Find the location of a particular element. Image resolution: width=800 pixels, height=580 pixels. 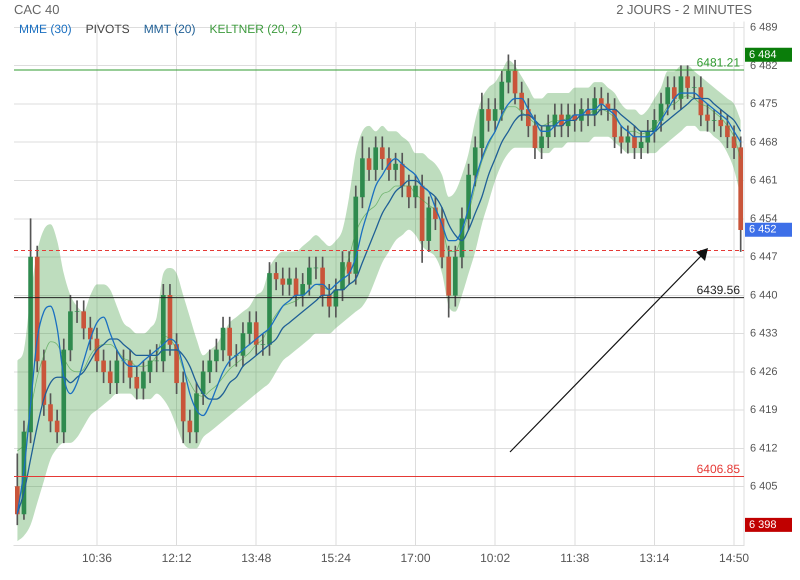

text: KELTNER (20, 2) is located at coordinates (255, 29).